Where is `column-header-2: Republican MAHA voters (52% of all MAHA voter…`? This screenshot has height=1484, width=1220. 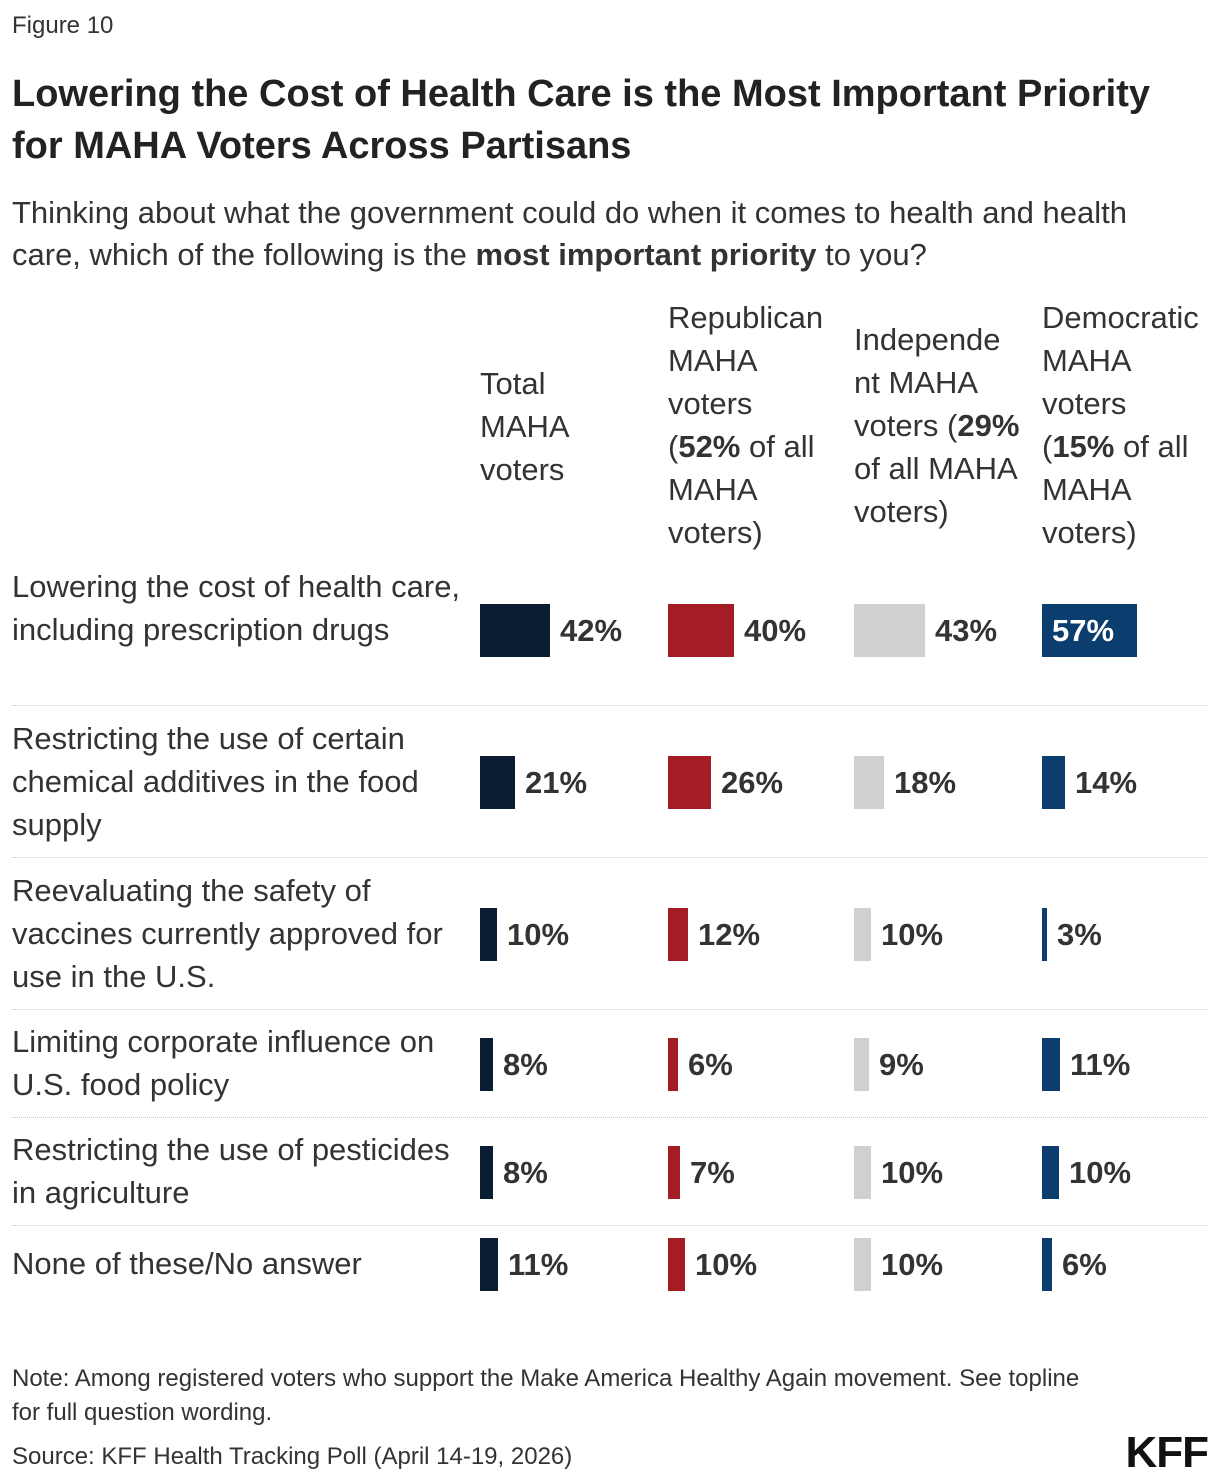 column-header-2: Republican MAHA voters (52% of all MAHA voter… is located at coordinates (746, 425).